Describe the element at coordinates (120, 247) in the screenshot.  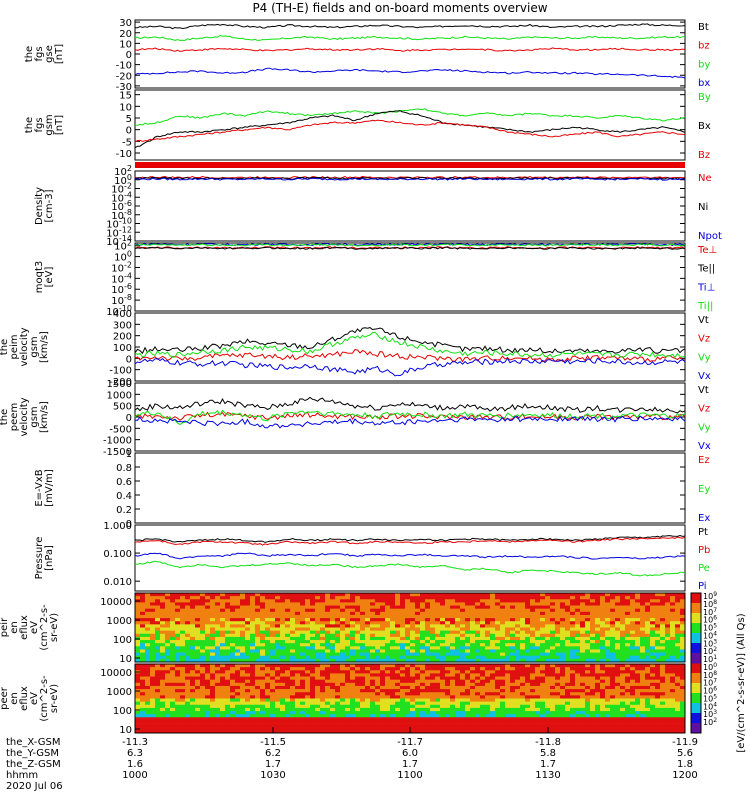
I see `y-tick-base: 10` at that location.